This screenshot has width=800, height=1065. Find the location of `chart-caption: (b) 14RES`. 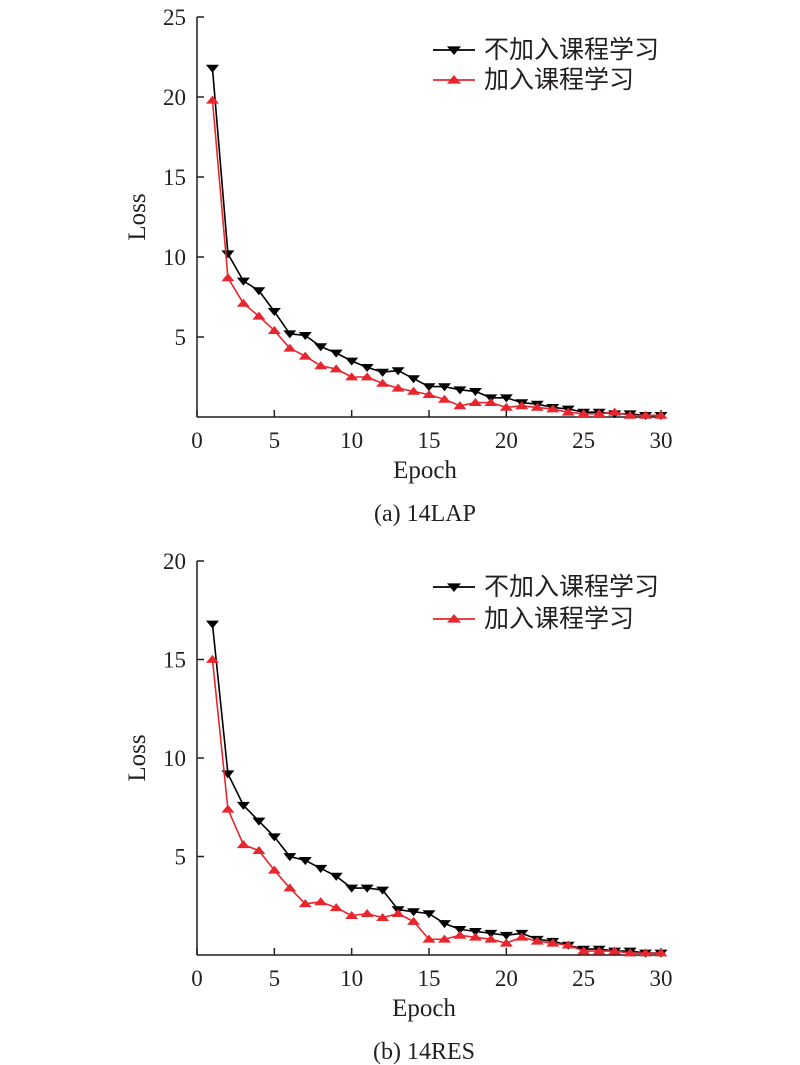

chart-caption: (b) 14RES is located at coordinates (424, 1052).